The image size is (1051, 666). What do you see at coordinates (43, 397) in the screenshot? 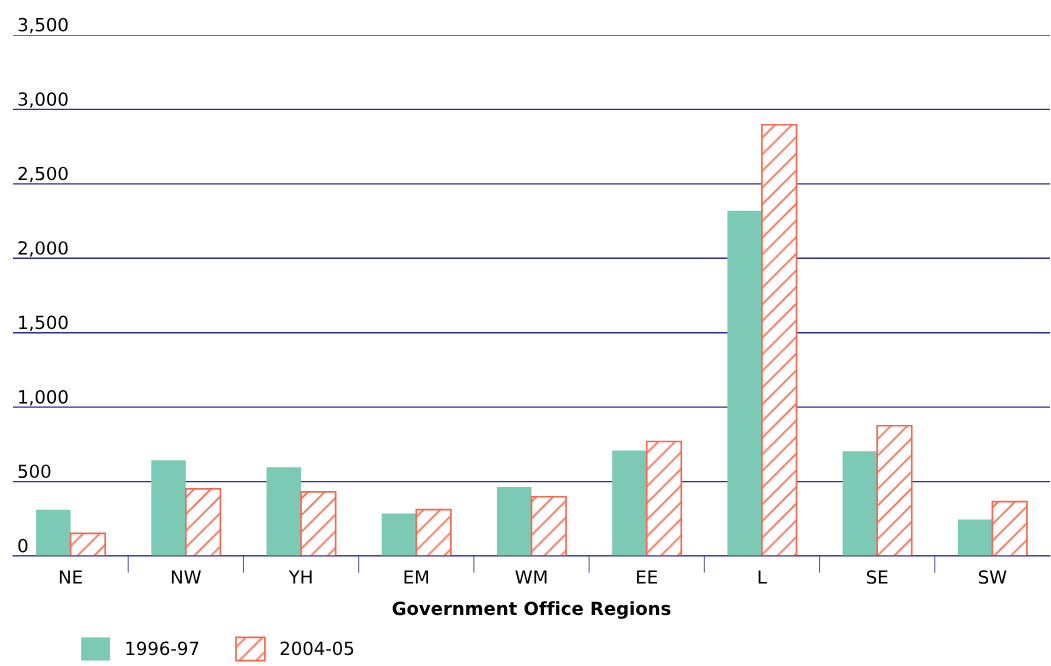
I see `y-tick-label: 1,000` at bounding box center [43, 397].